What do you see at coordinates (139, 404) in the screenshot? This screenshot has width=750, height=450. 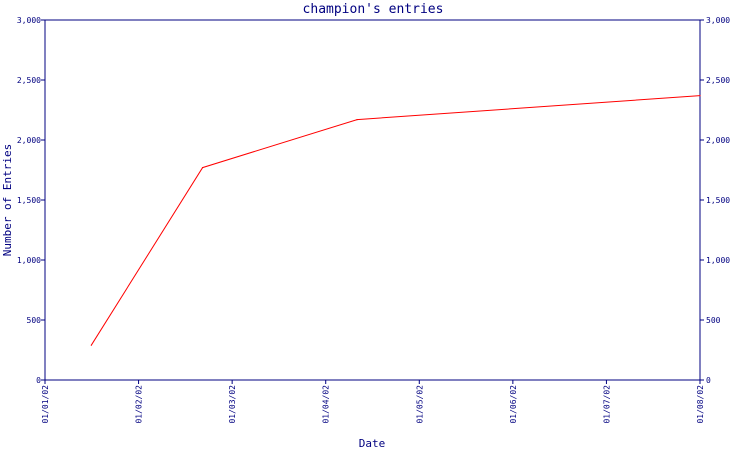 I see `x-tick-label: 01/02/02` at bounding box center [139, 404].